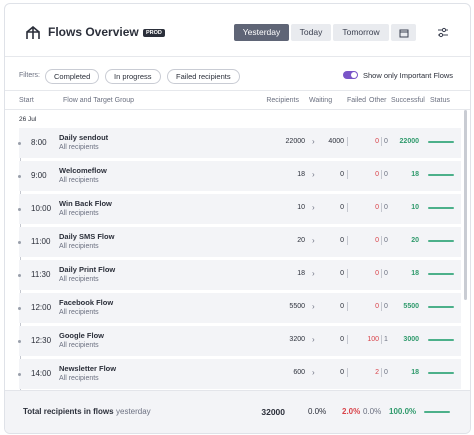  Describe the element at coordinates (357, 100) in the screenshot. I see `column-header: Failed` at that location.